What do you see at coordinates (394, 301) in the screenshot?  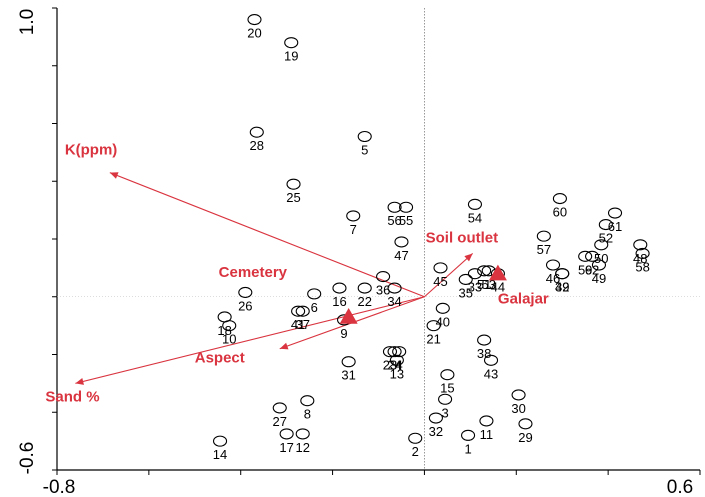 I see `site-point-label: 34` at bounding box center [394, 301].